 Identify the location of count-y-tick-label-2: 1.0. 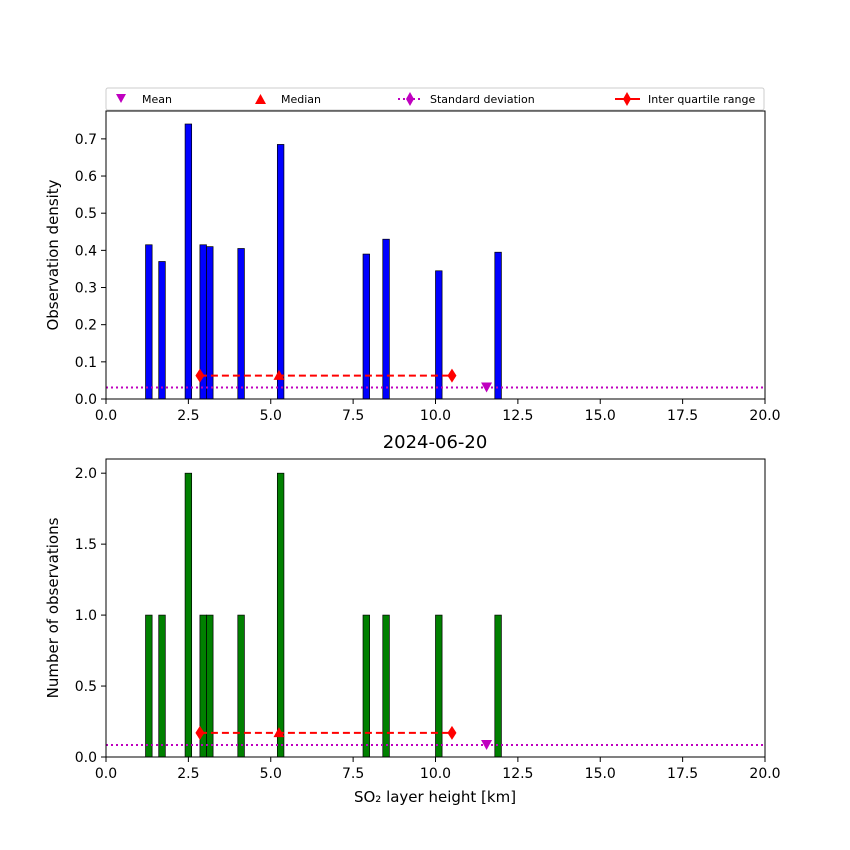
(86, 616).